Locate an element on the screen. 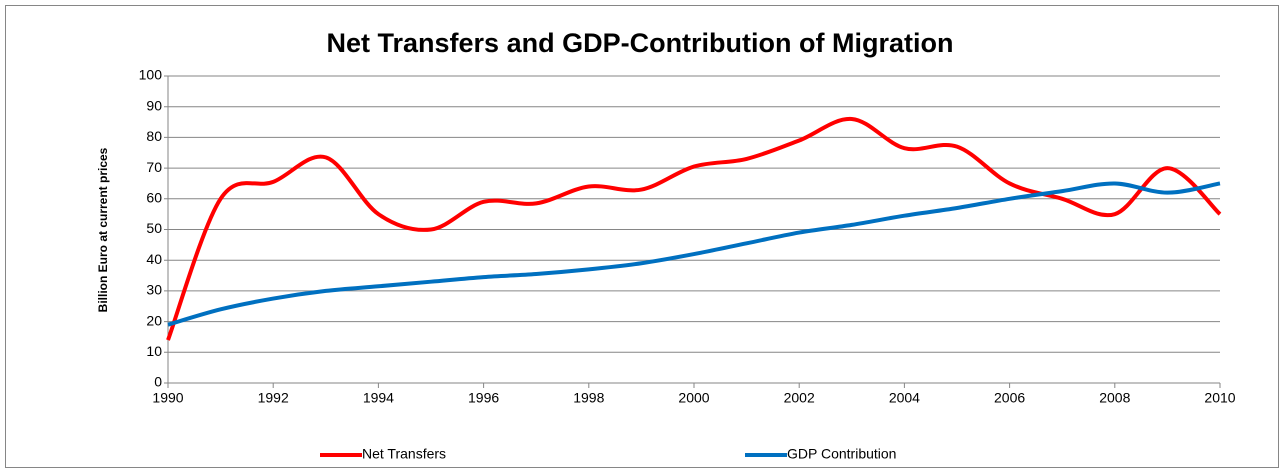 The height and width of the screenshot is (472, 1285). y-tick-label: 70 is located at coordinates (154, 167).